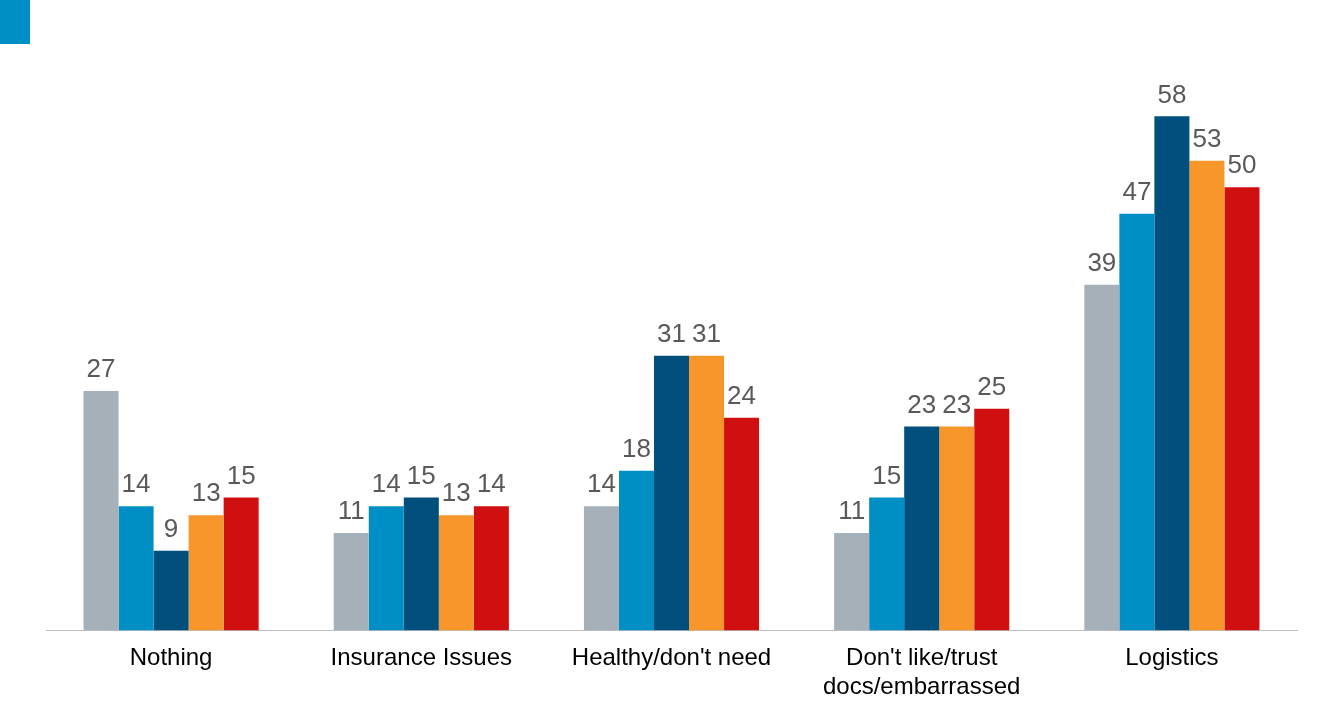 This screenshot has width=1327, height=716. I want to click on data-label: 47, so click(1137, 191).